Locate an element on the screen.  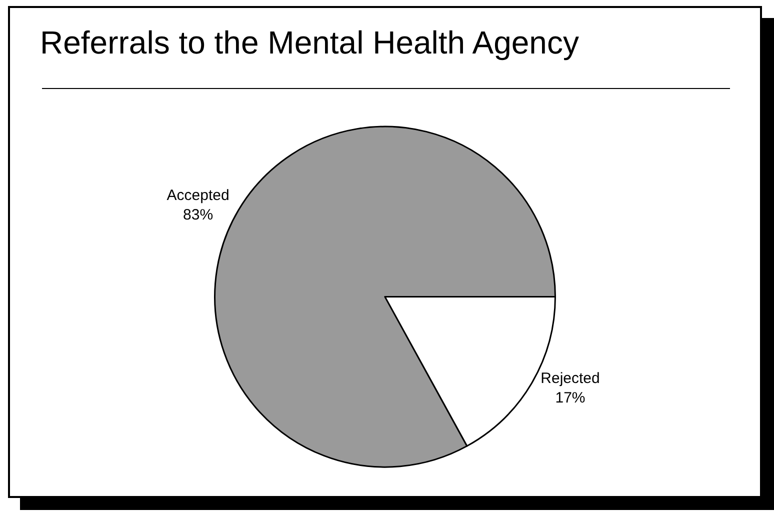
chart-title: Referrals to the Mental Health Agency is located at coordinates (309, 42).